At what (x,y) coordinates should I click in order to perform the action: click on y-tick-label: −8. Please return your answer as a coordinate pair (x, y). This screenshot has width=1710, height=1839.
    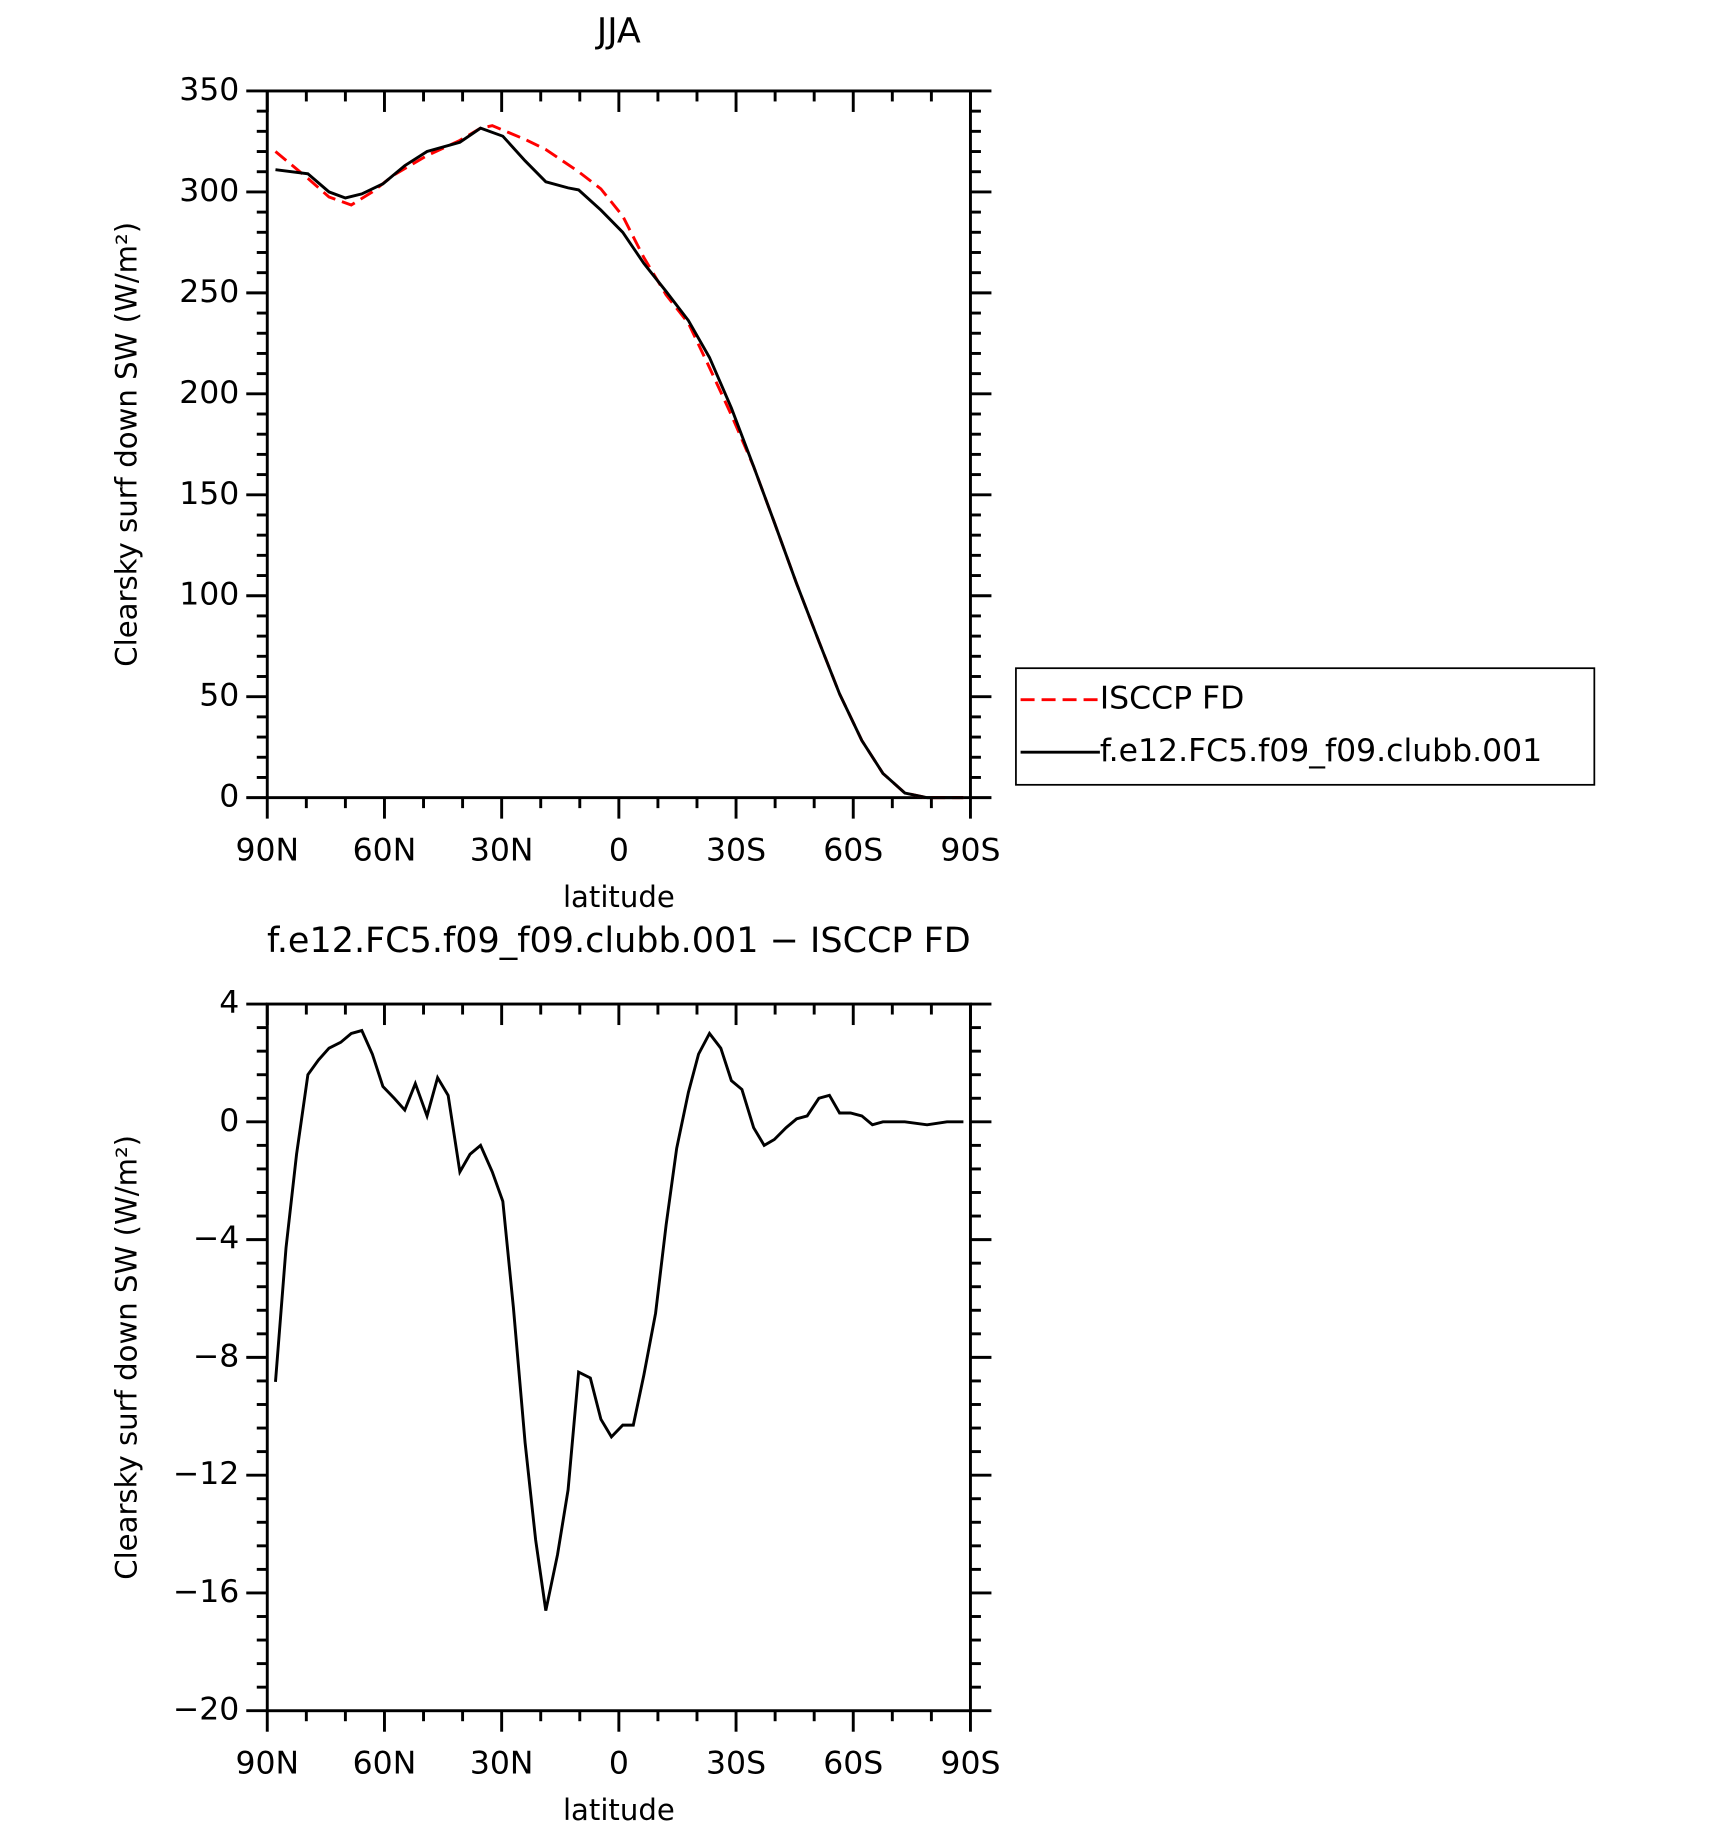
    Looking at the image, I should click on (216, 1356).